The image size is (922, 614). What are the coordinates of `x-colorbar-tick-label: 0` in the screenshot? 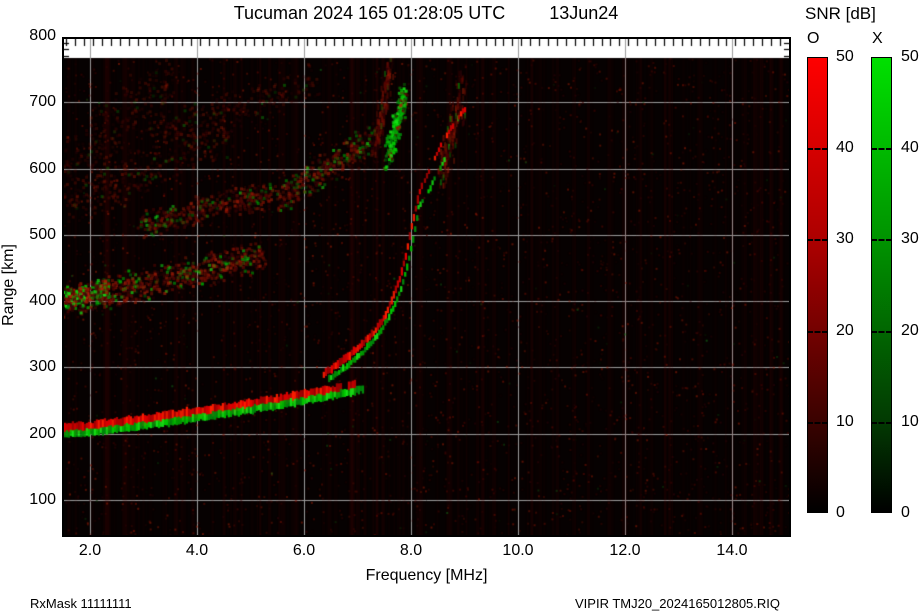 It's located at (905, 512).